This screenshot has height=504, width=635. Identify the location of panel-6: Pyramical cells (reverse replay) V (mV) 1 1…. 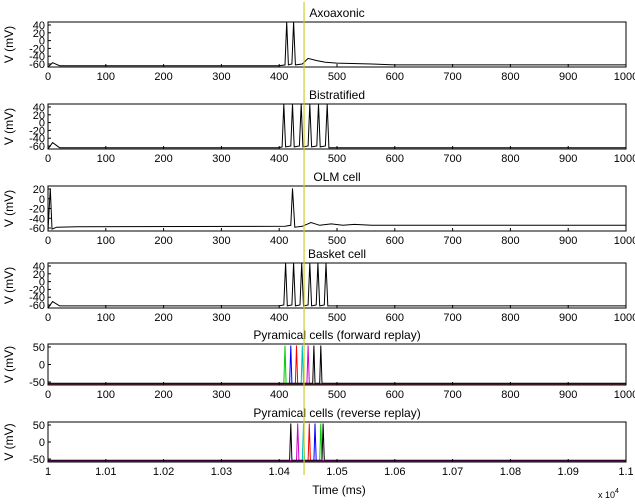
(318, 442).